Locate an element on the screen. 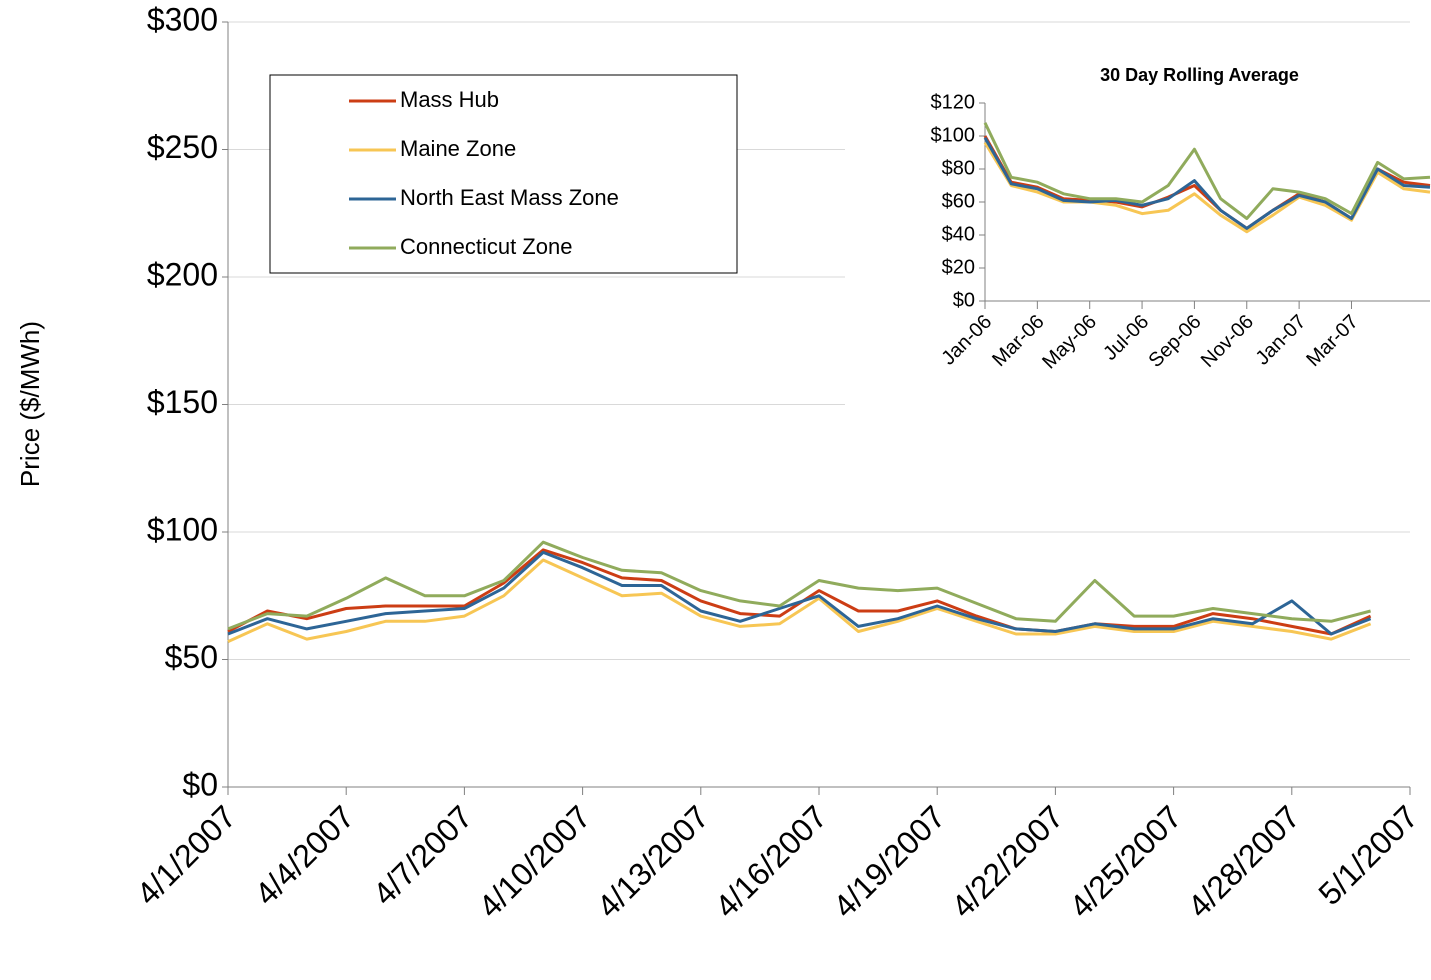  y-tick-label: $120 is located at coordinates (953, 102).